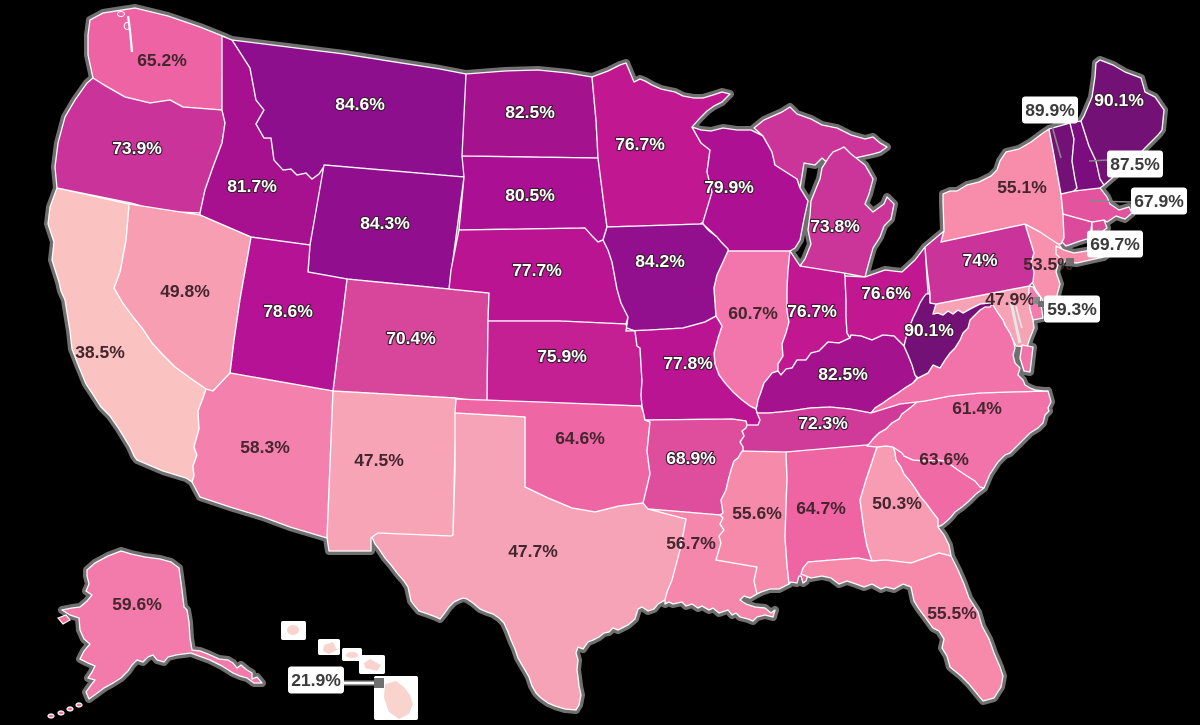 This screenshot has height=725, width=1200. I want to click on svg-text: 79.9%, so click(729, 187).